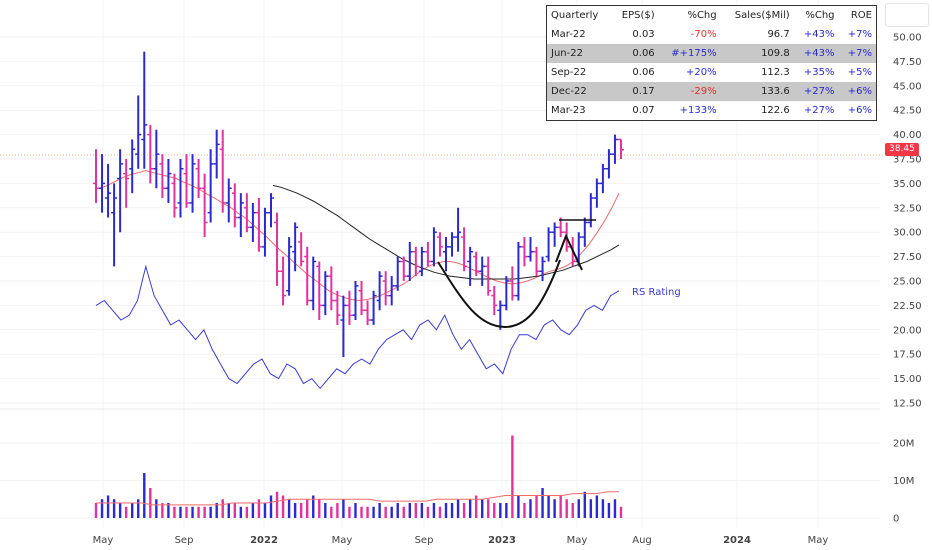  What do you see at coordinates (907, 257) in the screenshot?
I see `price-tick-label: 27.50` at bounding box center [907, 257].